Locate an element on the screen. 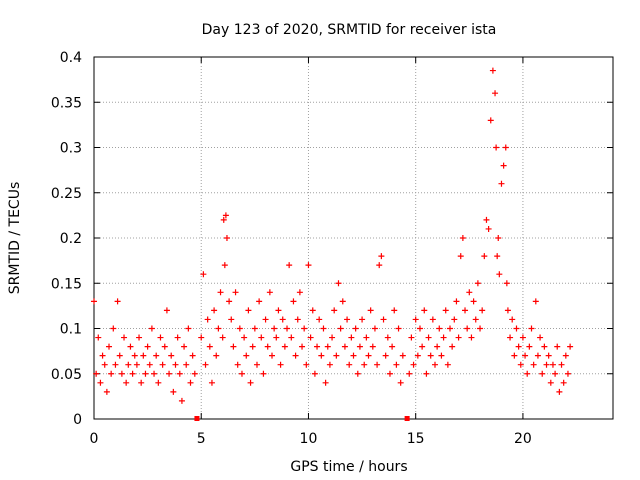  gap-markers is located at coordinates (302, 418).